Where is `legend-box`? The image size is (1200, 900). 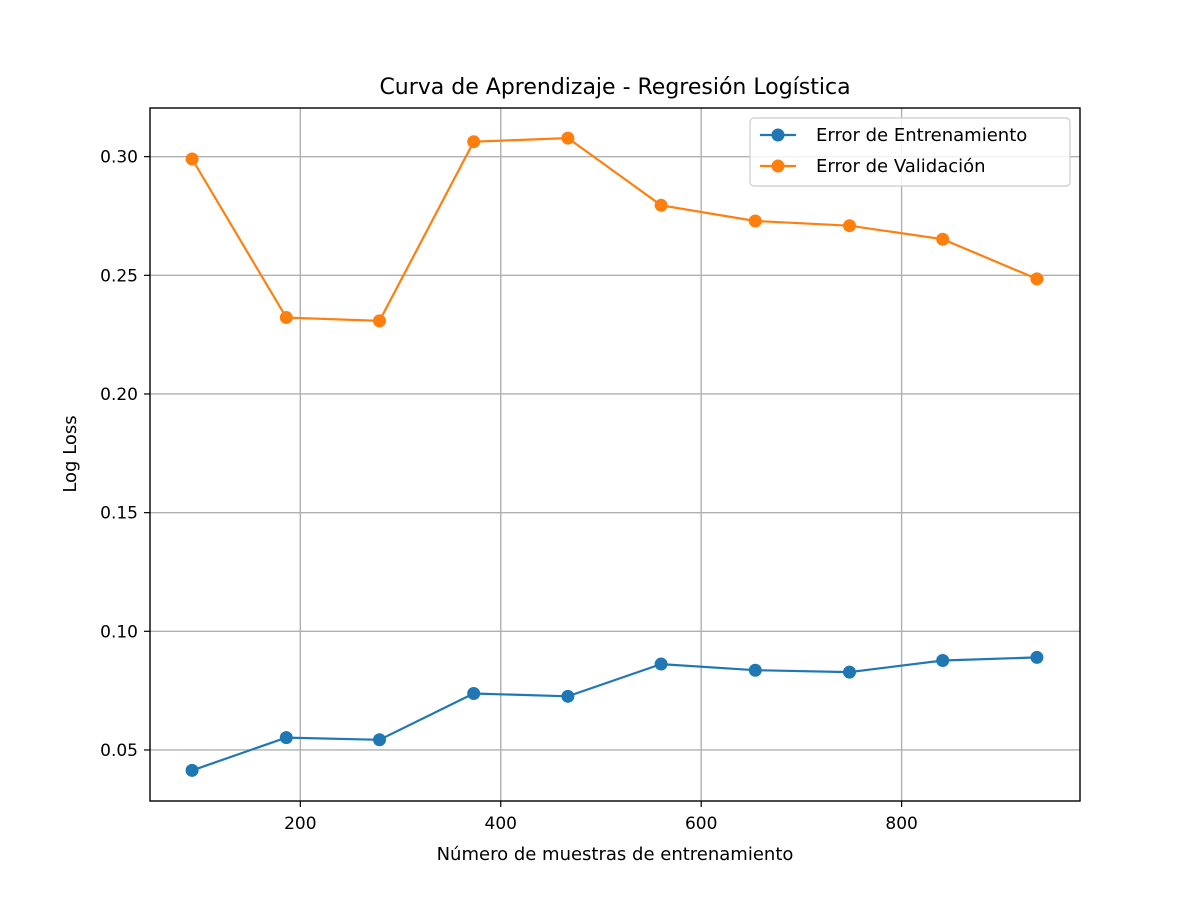 legend-box is located at coordinates (910, 152).